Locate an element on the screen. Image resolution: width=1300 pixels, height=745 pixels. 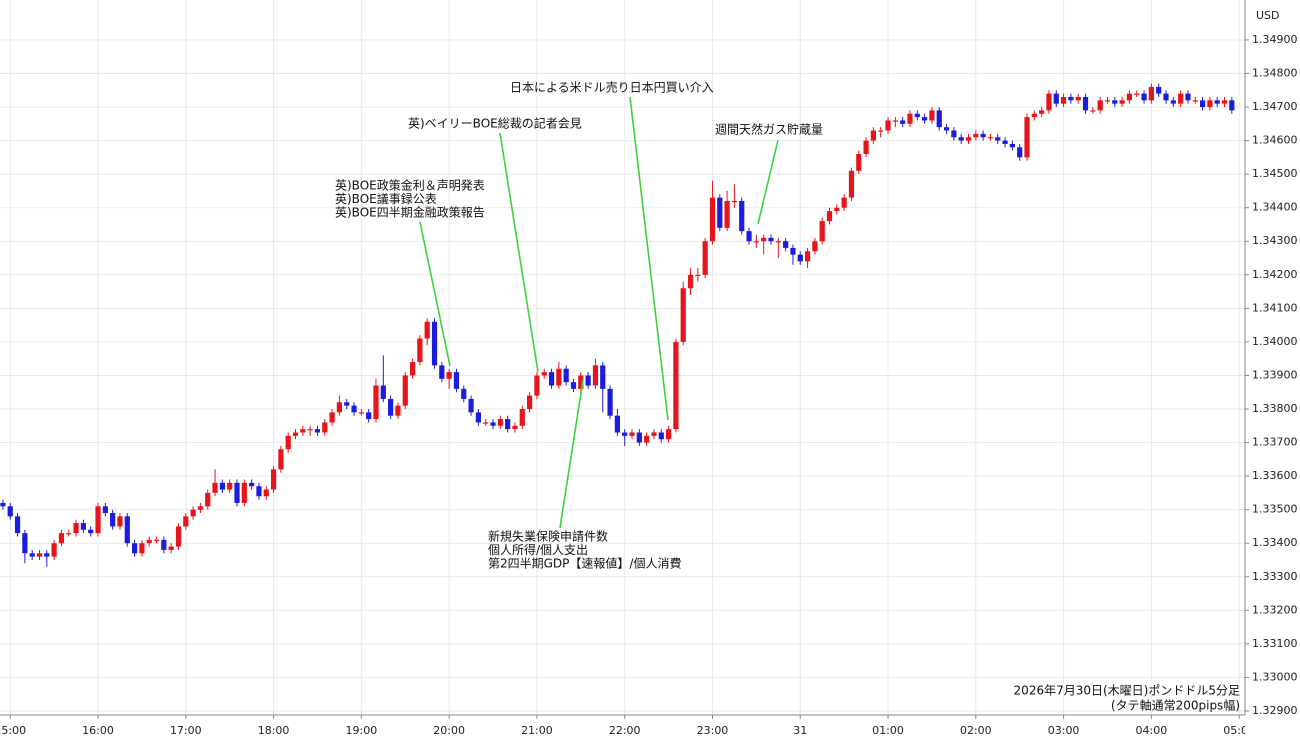
x-tick-label: 31 is located at coordinates (800, 730).